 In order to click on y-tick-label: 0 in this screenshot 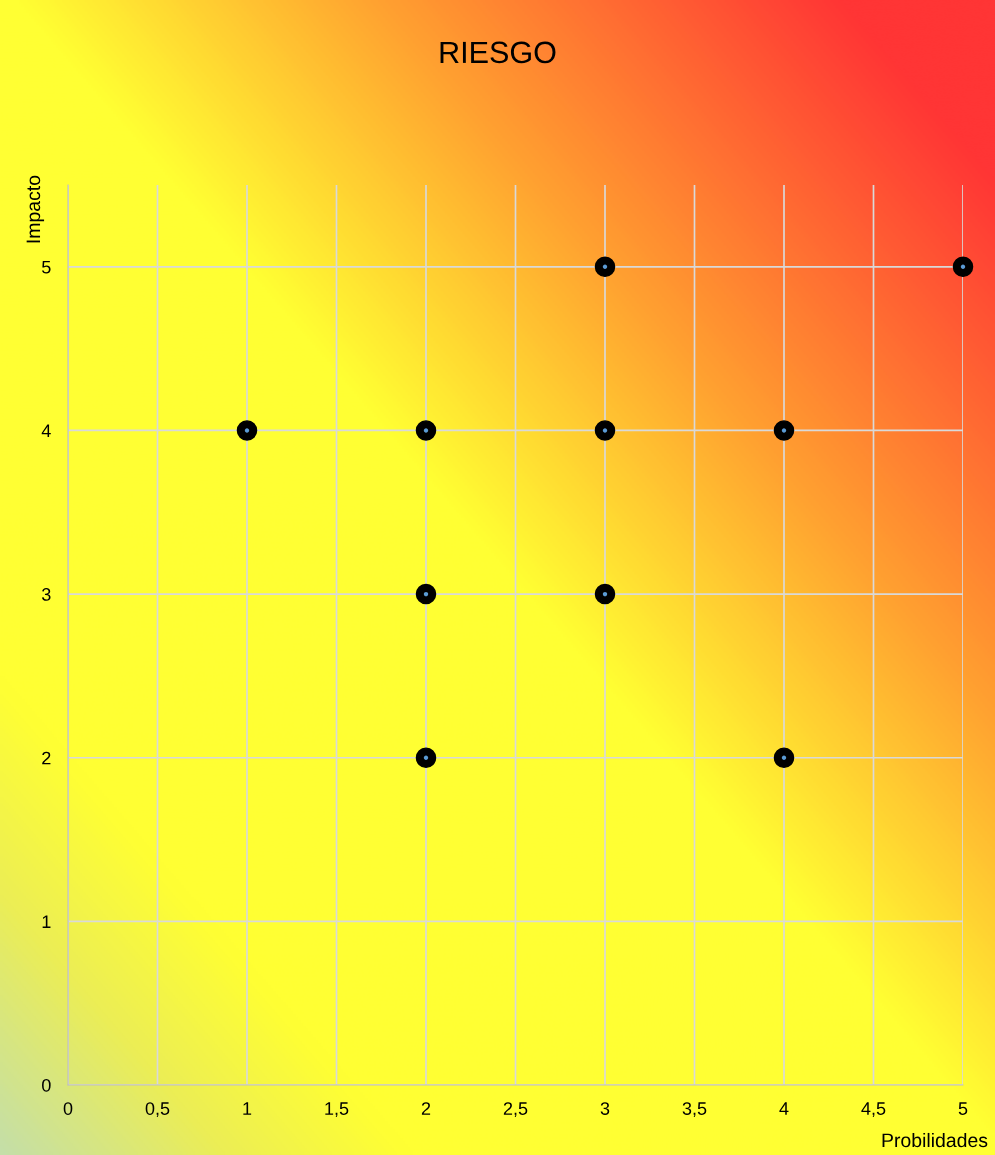, I will do `click(46, 1085)`.